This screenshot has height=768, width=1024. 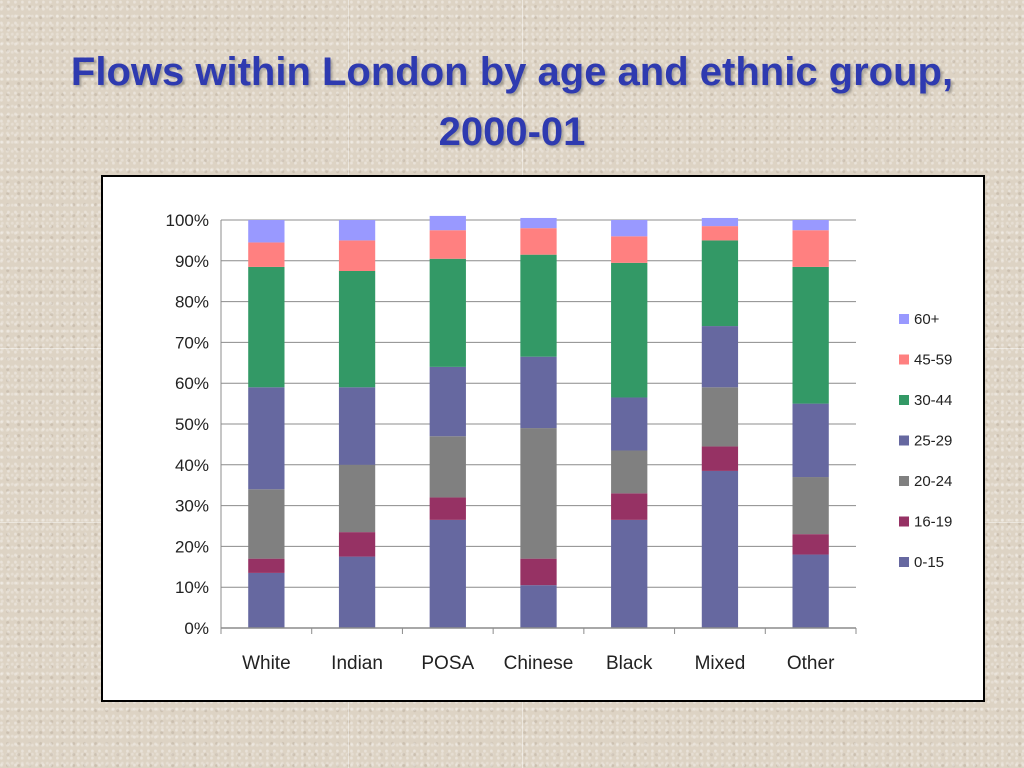 I want to click on x-category-label: Chinese, so click(x=539, y=663).